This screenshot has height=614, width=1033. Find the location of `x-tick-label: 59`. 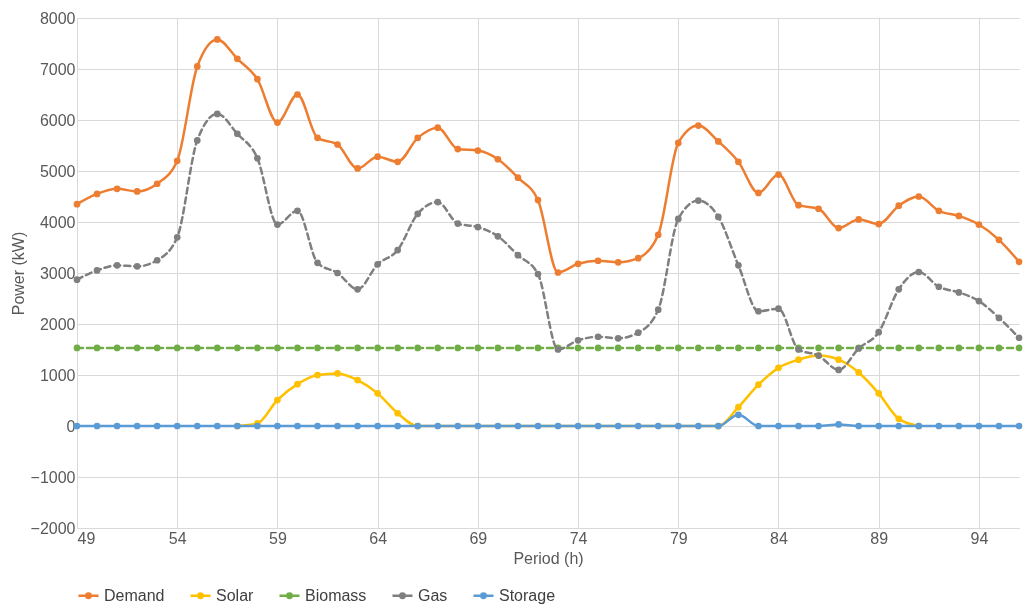

x-tick-label: 59 is located at coordinates (278, 538).